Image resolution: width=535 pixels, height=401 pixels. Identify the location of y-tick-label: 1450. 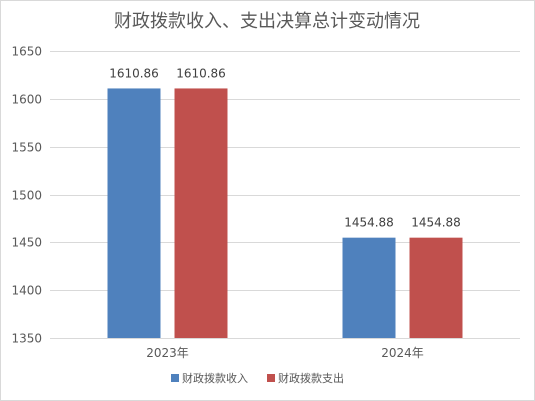
(26, 243).